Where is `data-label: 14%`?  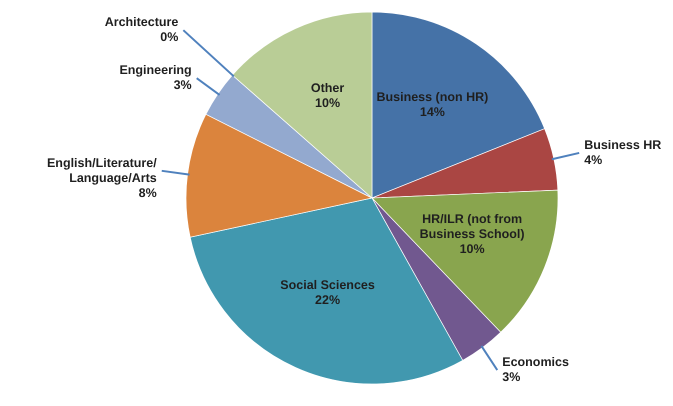 data-label: 14% is located at coordinates (432, 112).